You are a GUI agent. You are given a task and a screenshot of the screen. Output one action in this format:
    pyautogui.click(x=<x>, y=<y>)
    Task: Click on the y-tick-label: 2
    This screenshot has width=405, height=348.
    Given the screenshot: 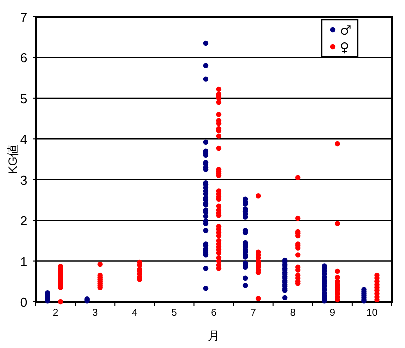 What is the action you would take?
    pyautogui.click(x=24, y=221)
    